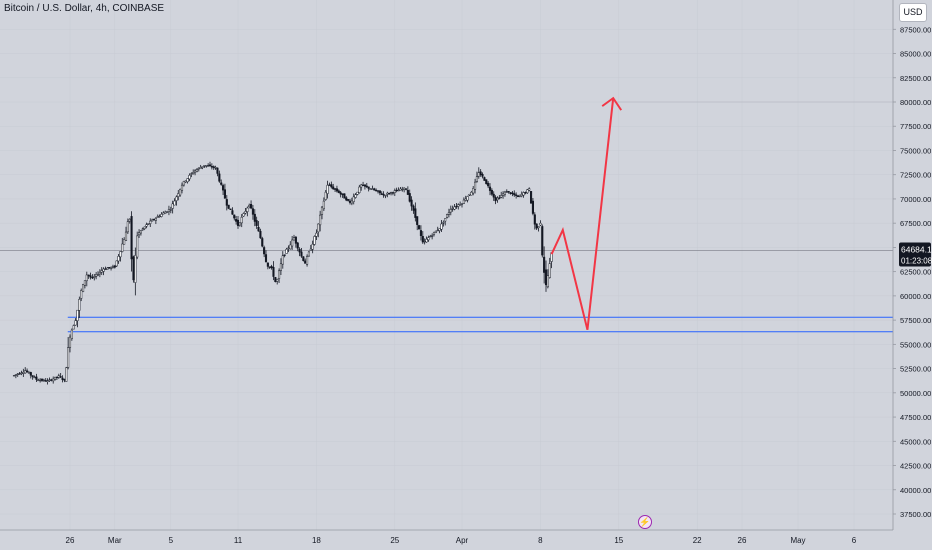 The height and width of the screenshot is (550, 932). I want to click on currency-button: USD, so click(913, 12).